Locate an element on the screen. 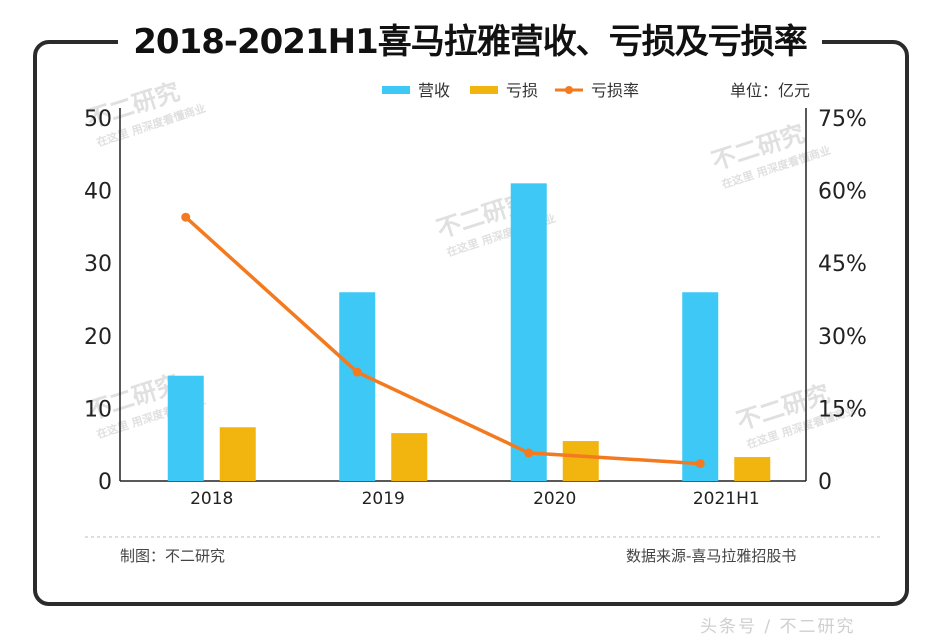  y-left-tick-label: 40 is located at coordinates (98, 192).